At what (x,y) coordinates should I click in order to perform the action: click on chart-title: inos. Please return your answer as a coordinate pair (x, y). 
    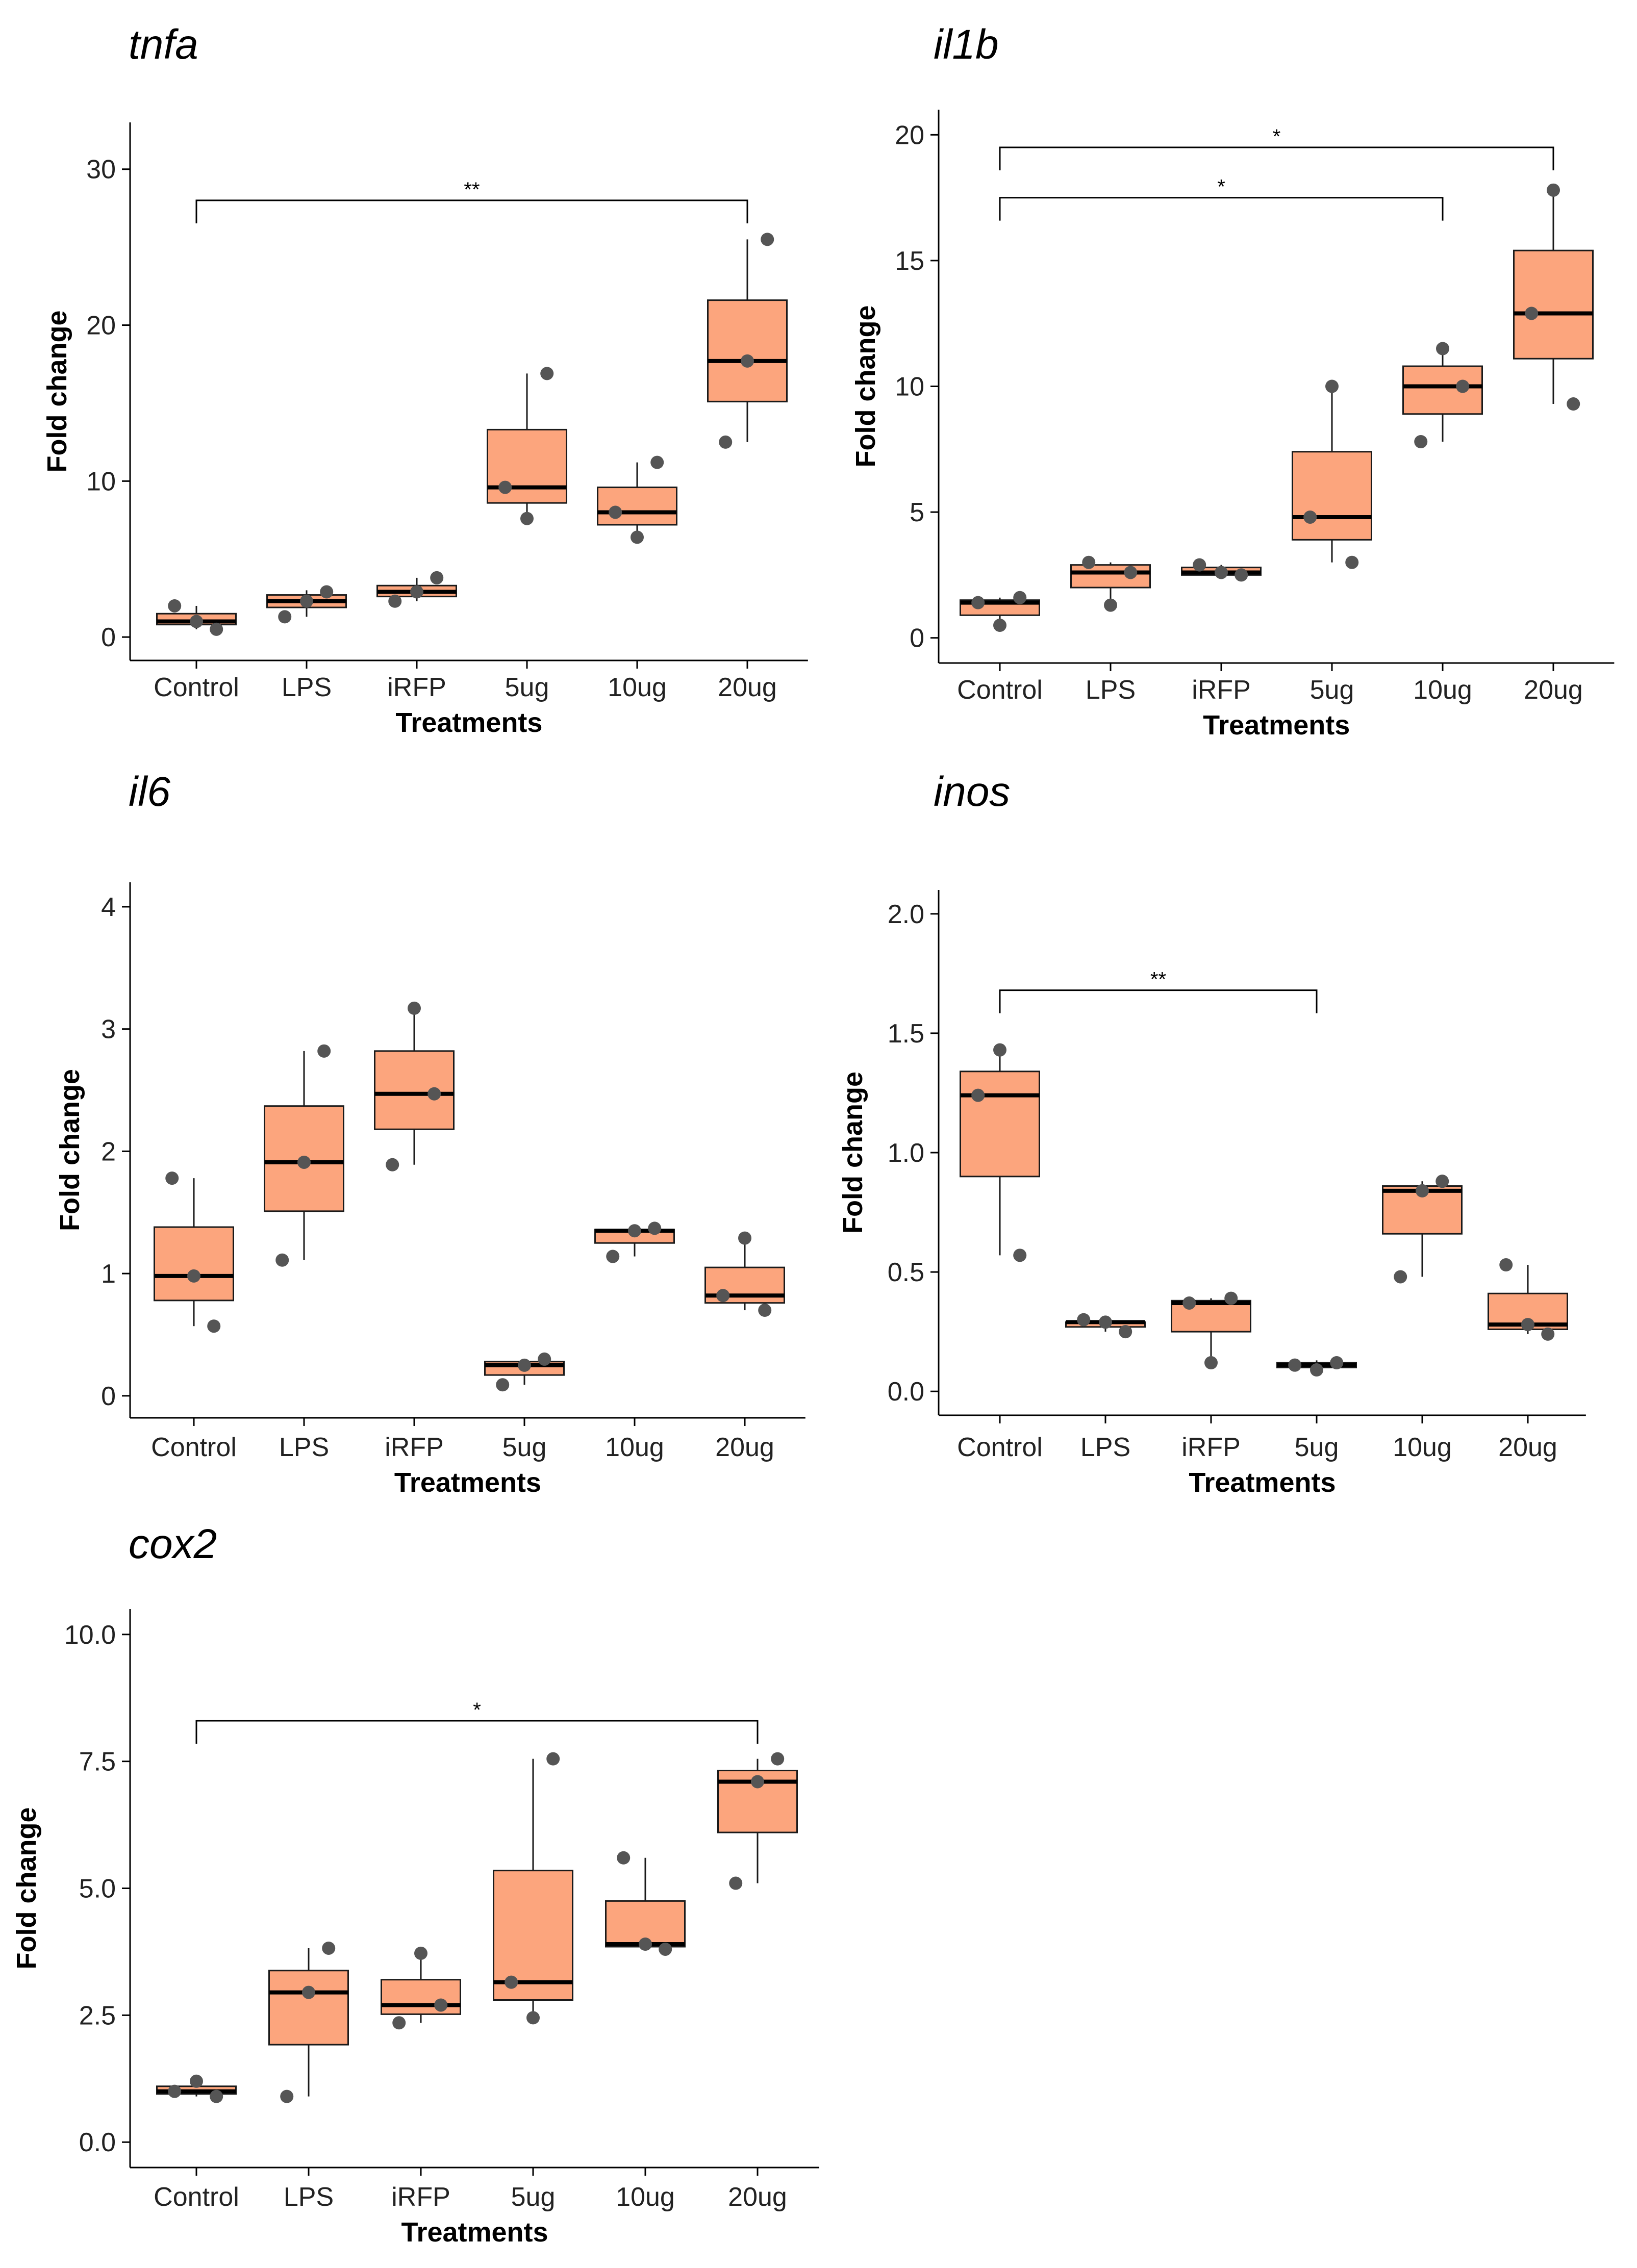
    Looking at the image, I should click on (972, 792).